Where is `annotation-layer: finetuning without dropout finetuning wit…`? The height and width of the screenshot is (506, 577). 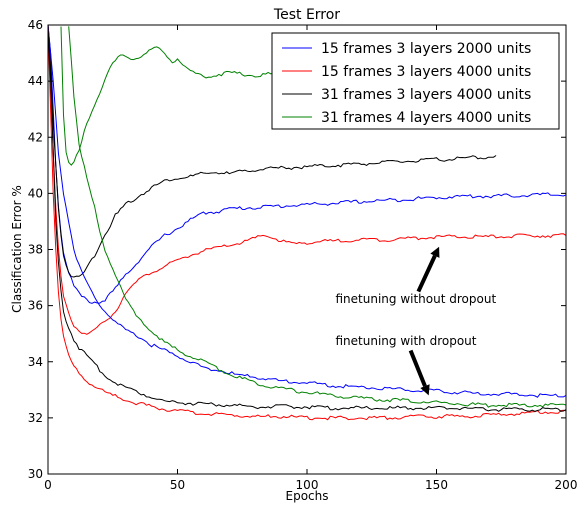 annotation-layer: finetuning without dropout finetuning wit… is located at coordinates (415, 321).